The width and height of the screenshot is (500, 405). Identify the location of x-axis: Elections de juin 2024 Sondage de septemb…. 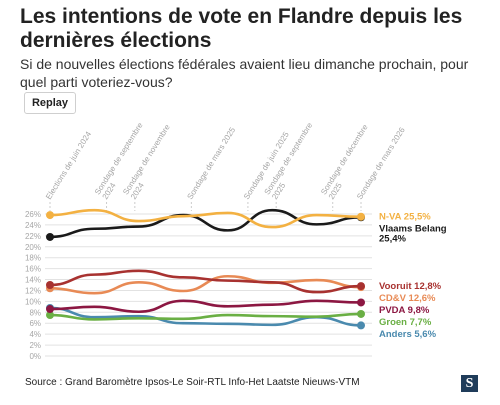
(225, 161).